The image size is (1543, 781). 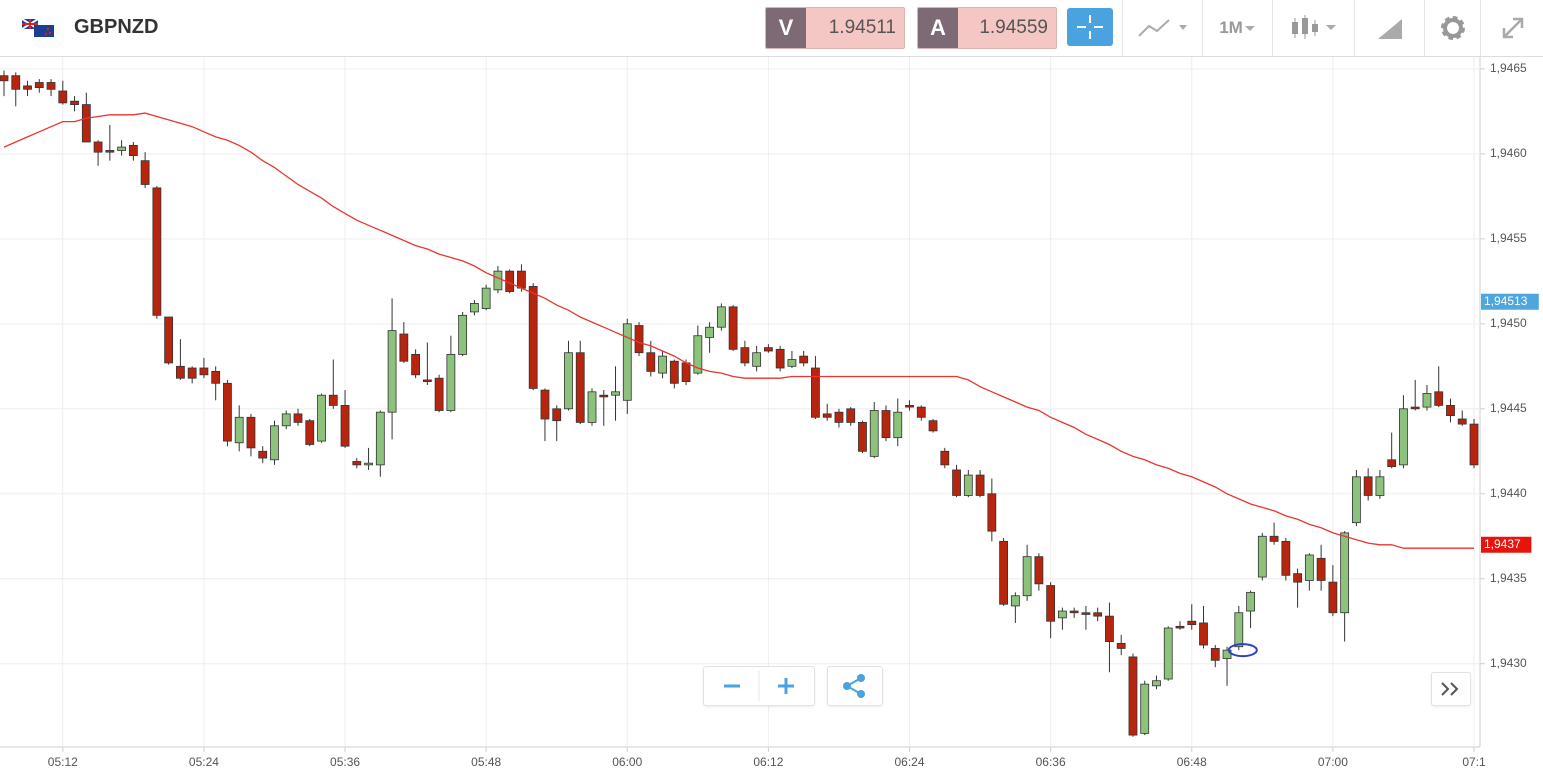 What do you see at coordinates (987, 28) in the screenshot?
I see `buy-button: A 1.94559` at bounding box center [987, 28].